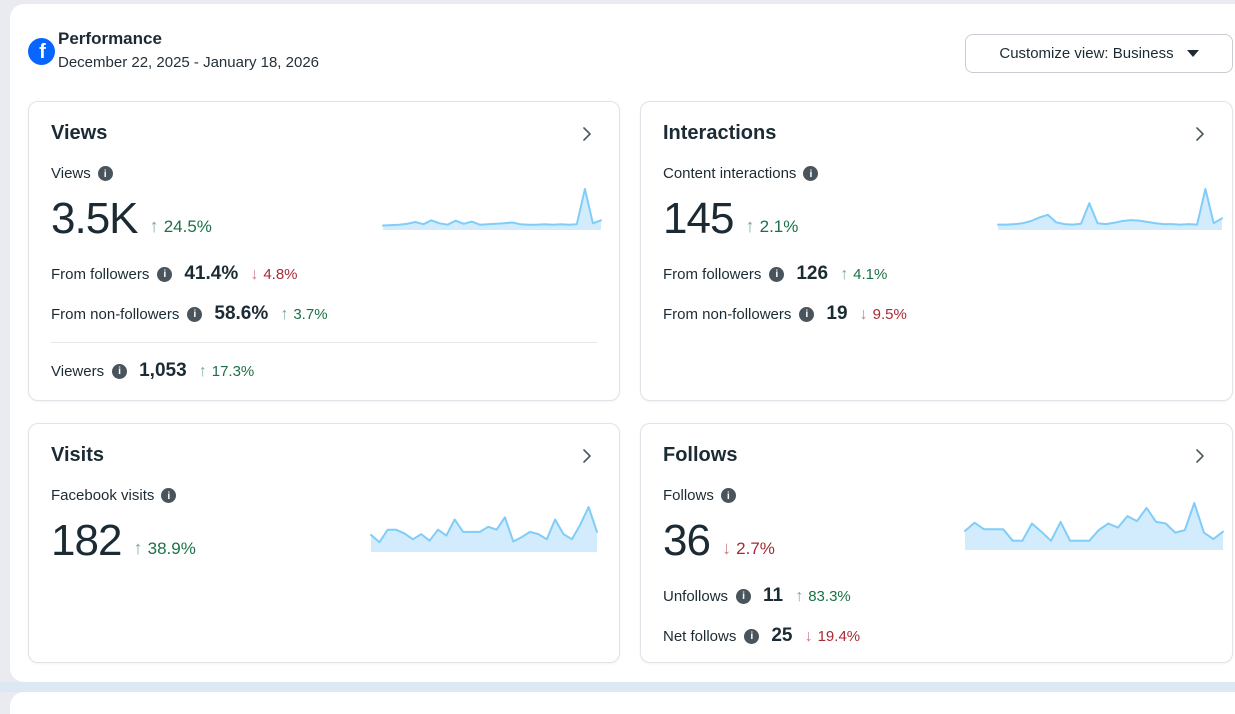 The image size is (1235, 714). What do you see at coordinates (720, 133) in the screenshot?
I see `card-title: Interactions` at bounding box center [720, 133].